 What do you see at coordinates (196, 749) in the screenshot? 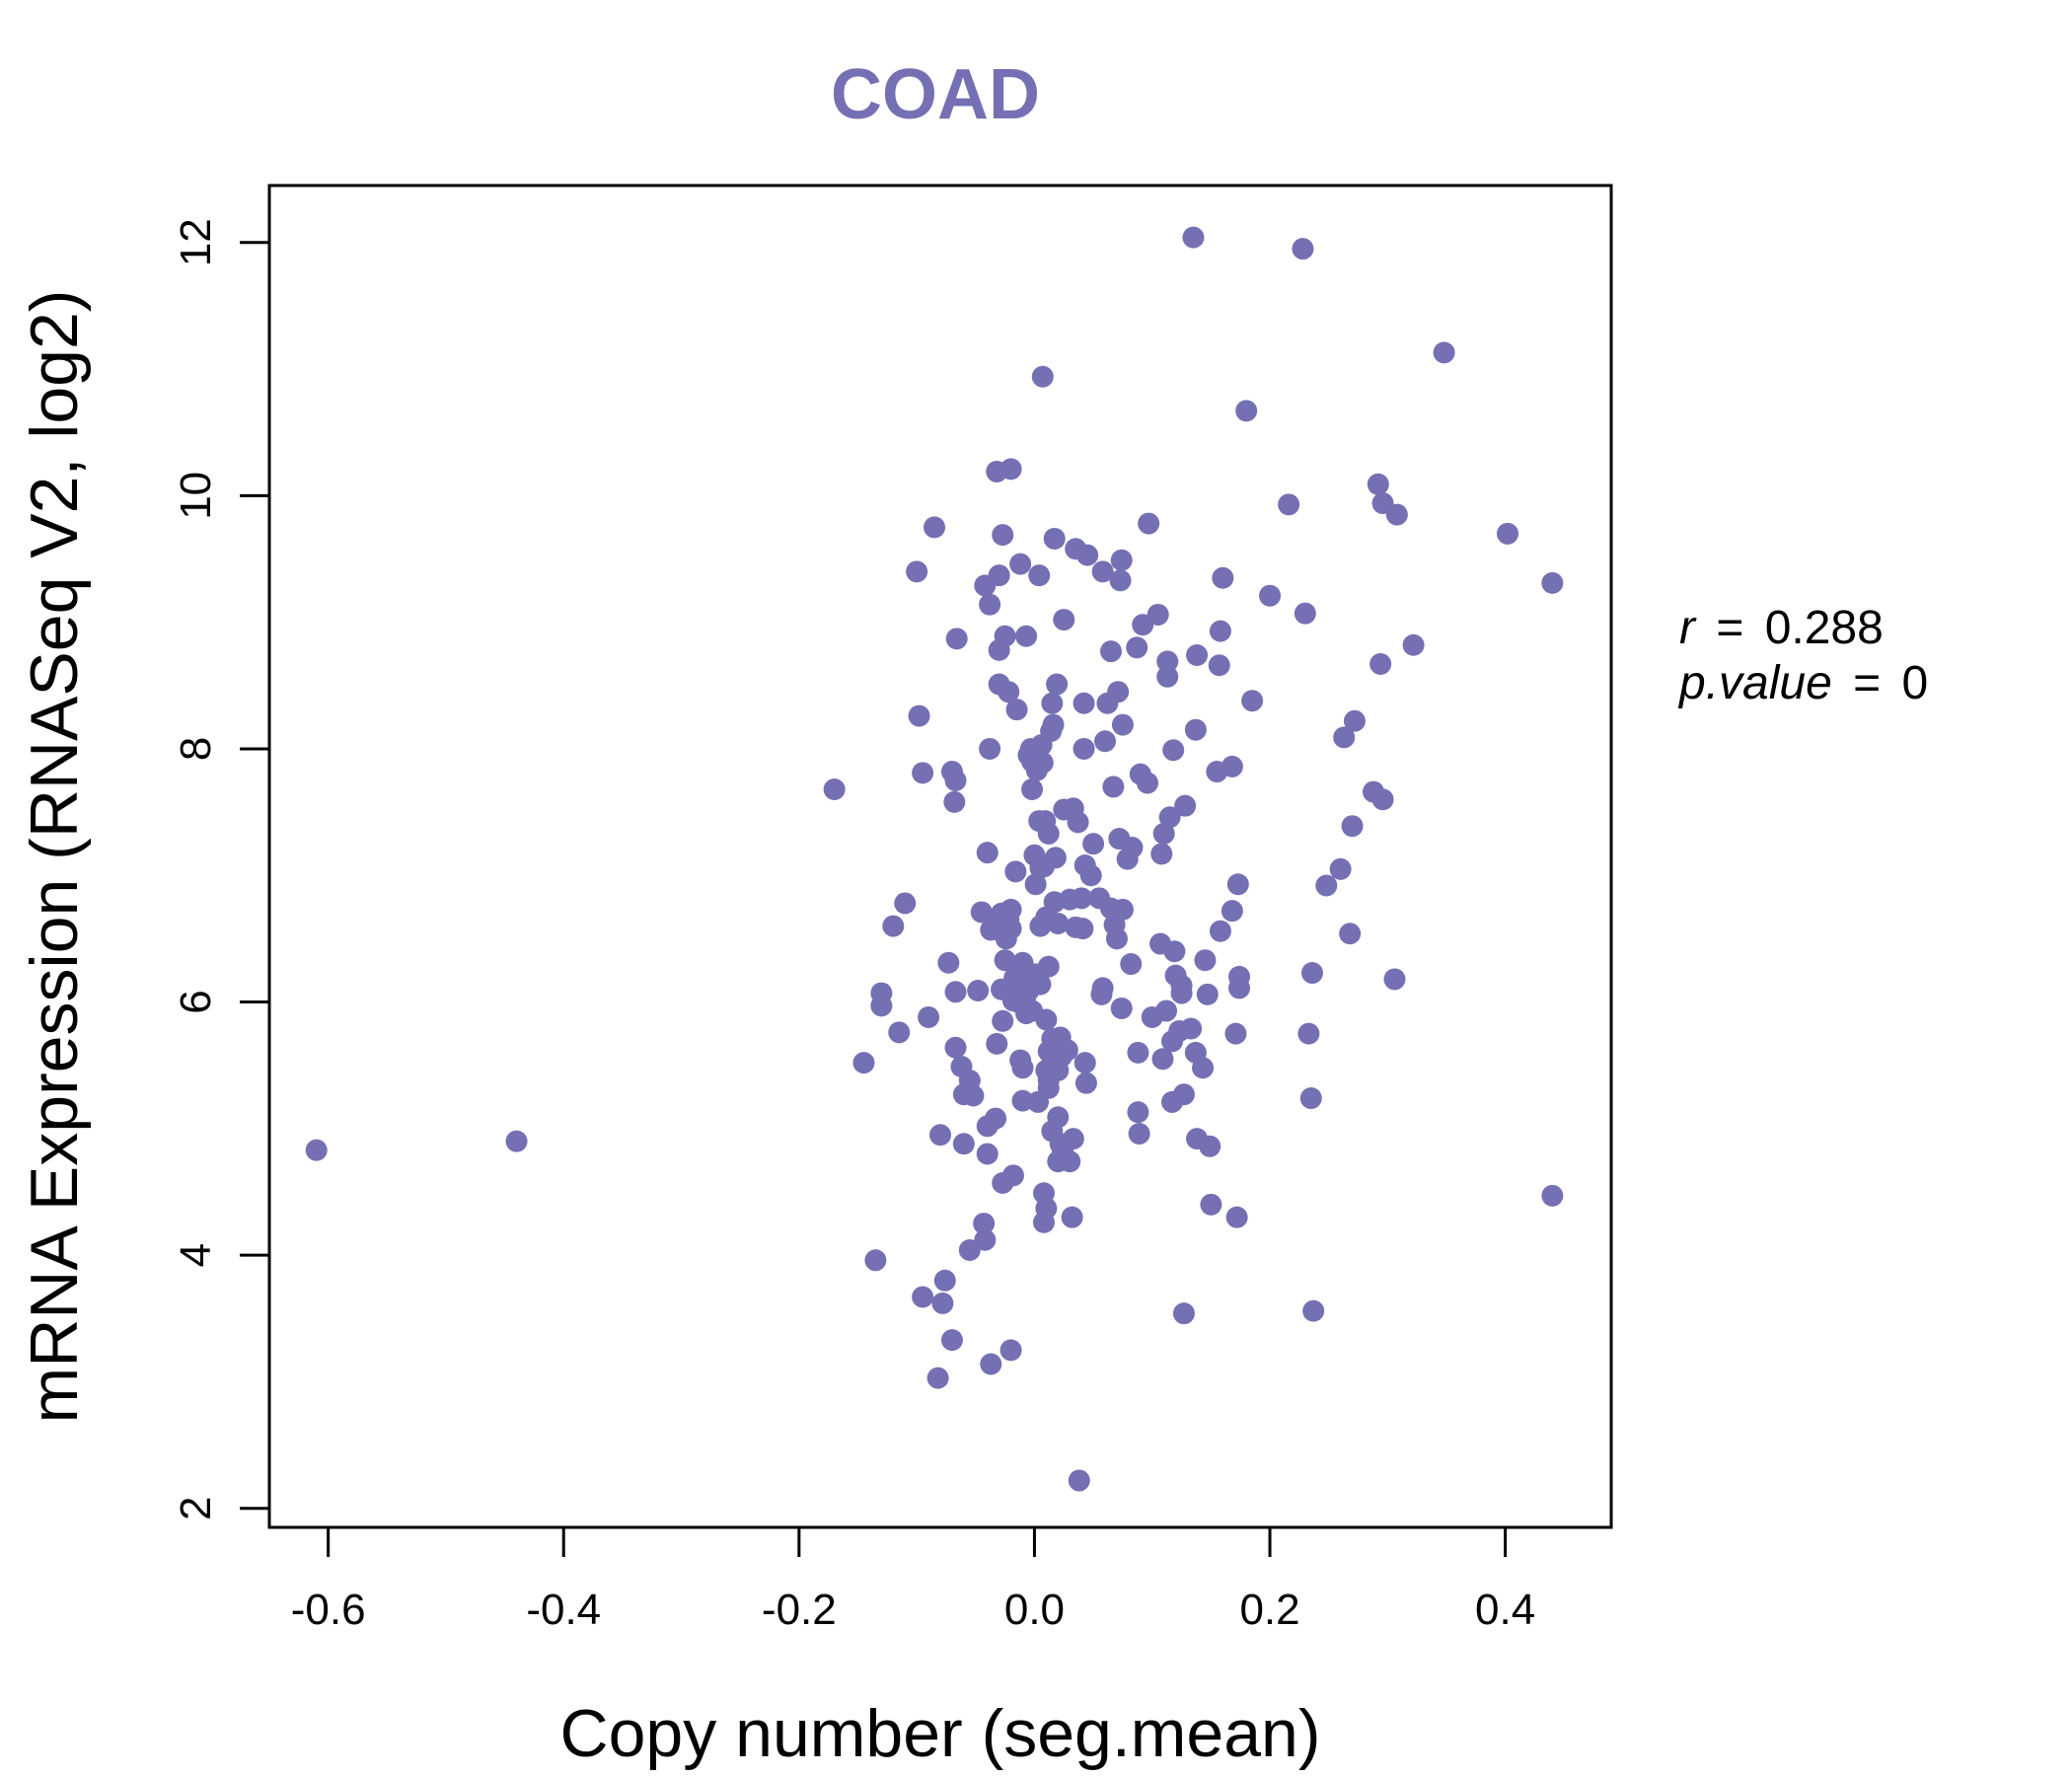
I see `y-tick-label: 8` at bounding box center [196, 749].